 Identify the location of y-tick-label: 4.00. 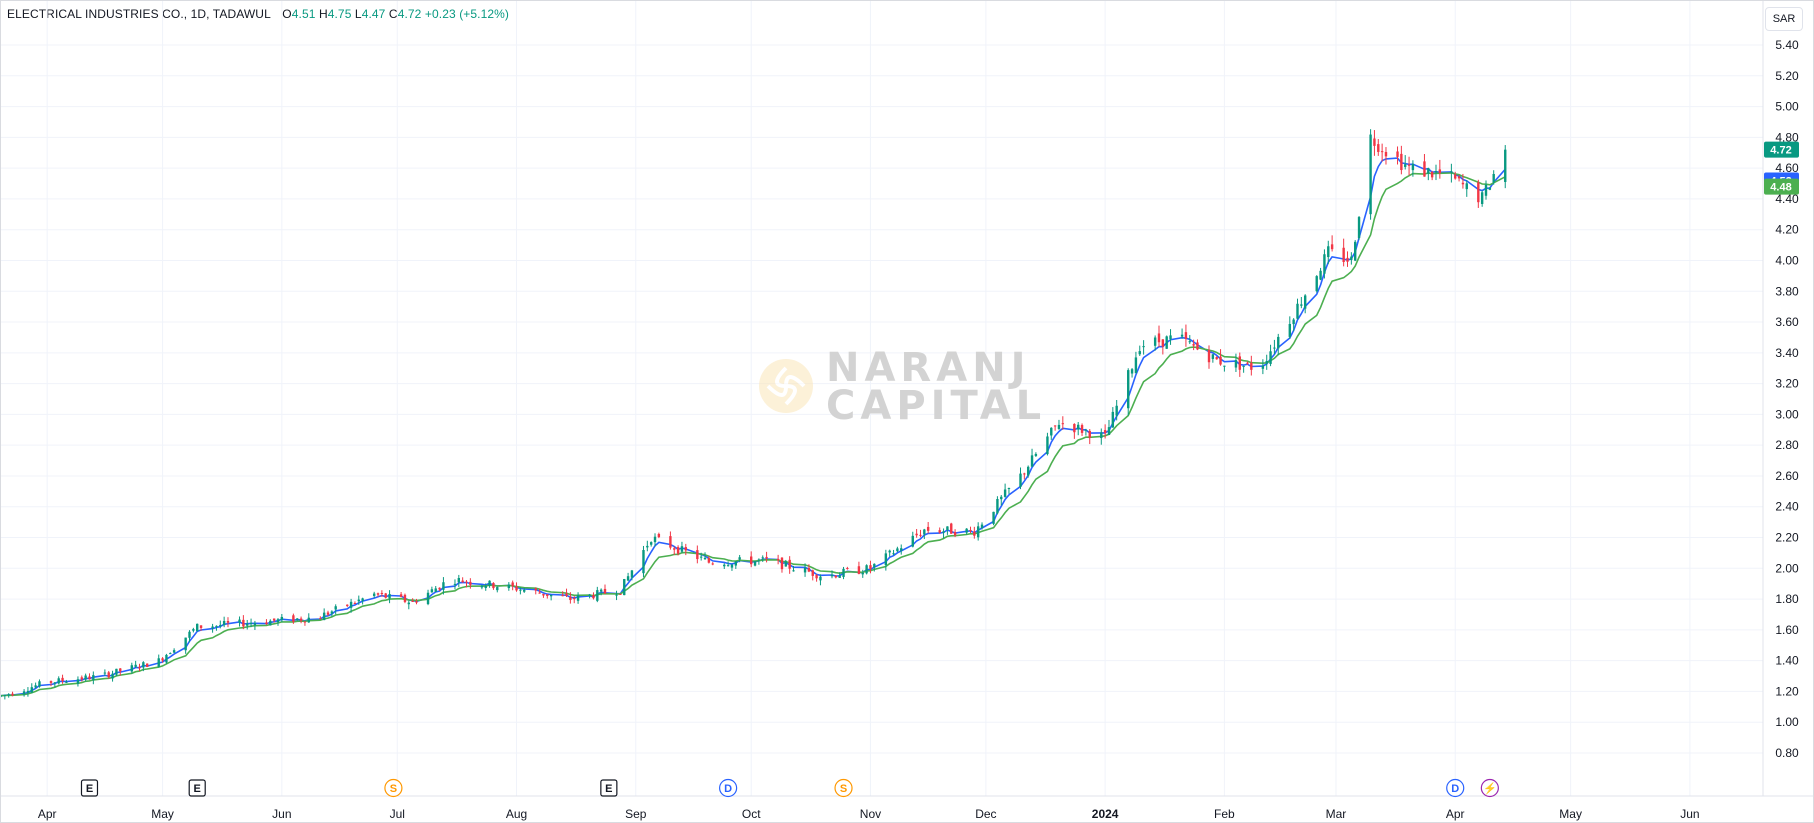
(1787, 260).